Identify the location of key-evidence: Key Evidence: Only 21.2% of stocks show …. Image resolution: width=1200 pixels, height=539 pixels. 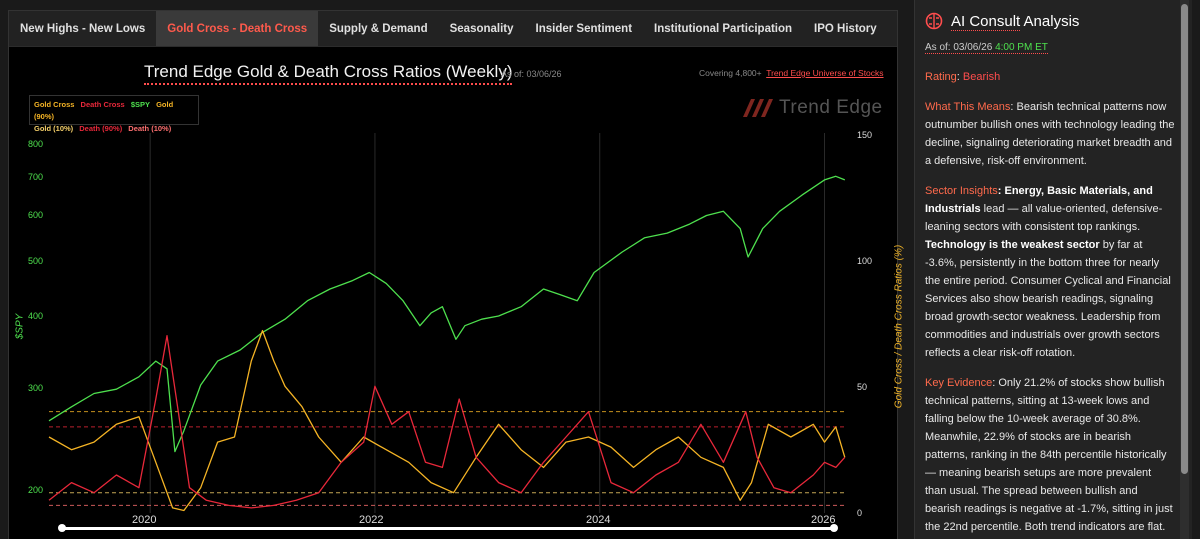
(1050, 455).